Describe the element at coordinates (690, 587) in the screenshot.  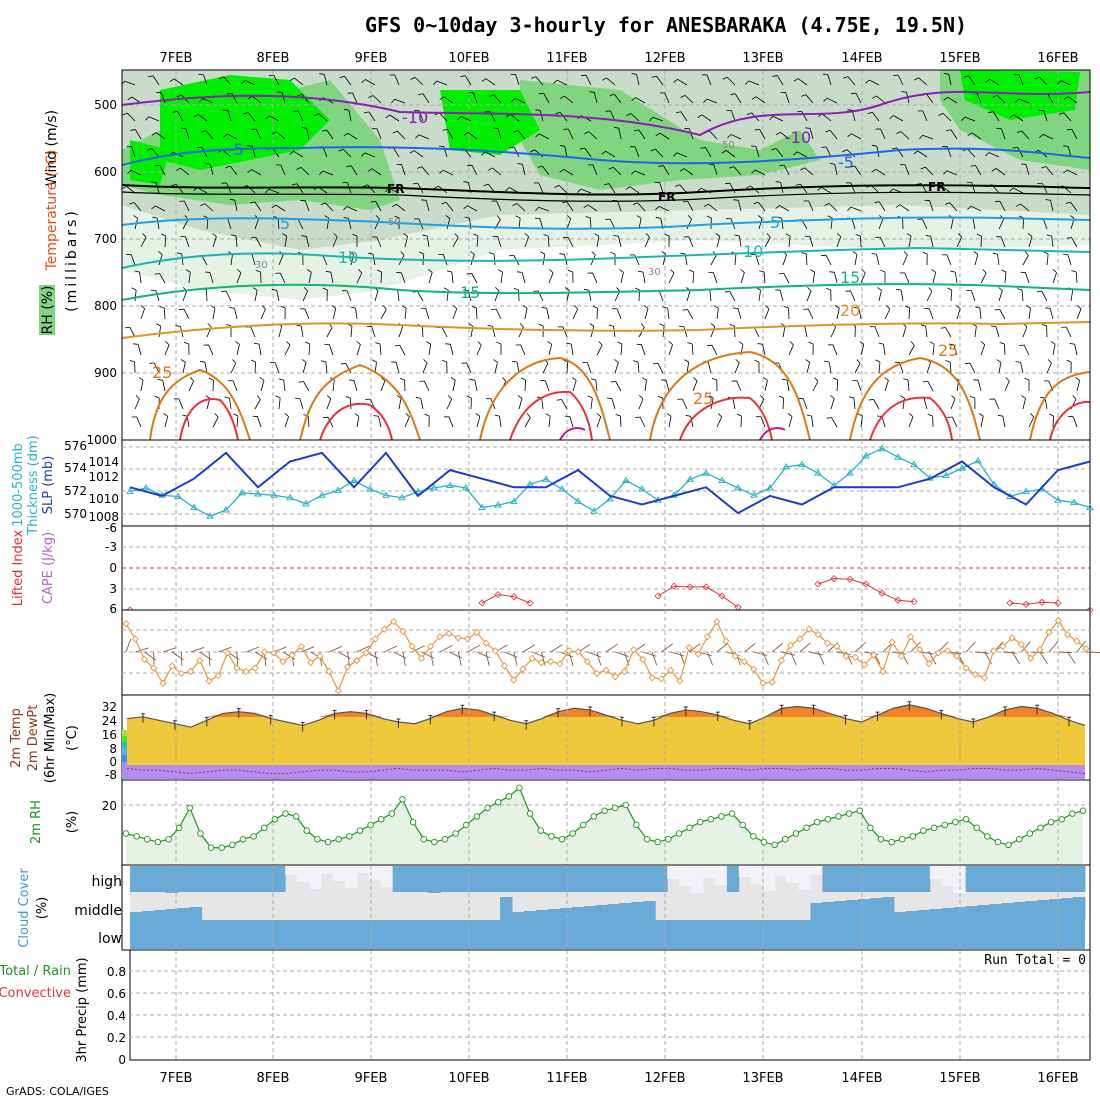
I see `li-point` at that location.